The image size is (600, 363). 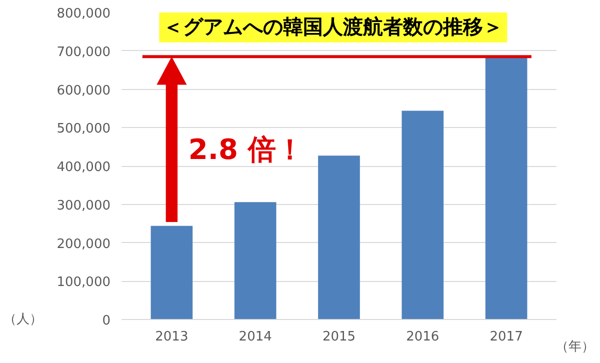 What do you see at coordinates (83, 129) in the screenshot?
I see `y-tick-label: 500,000` at bounding box center [83, 129].